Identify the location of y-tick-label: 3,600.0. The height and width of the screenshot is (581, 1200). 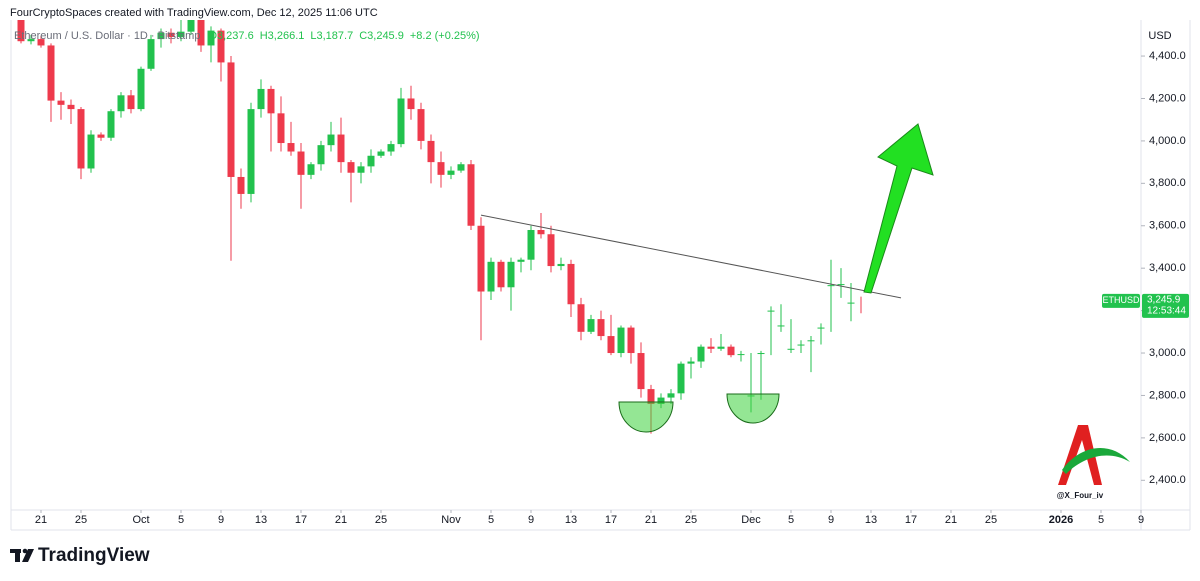
(1167, 226).